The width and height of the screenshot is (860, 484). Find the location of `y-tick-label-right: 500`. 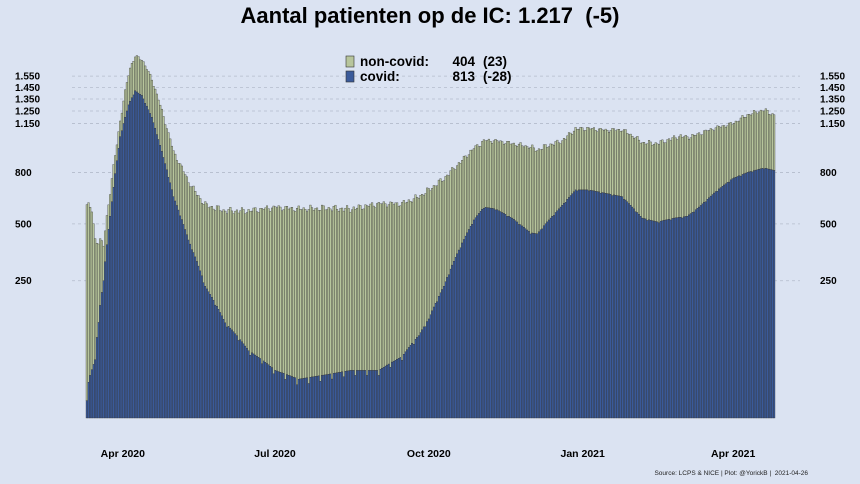

y-tick-label-right: 500 is located at coordinates (828, 224).